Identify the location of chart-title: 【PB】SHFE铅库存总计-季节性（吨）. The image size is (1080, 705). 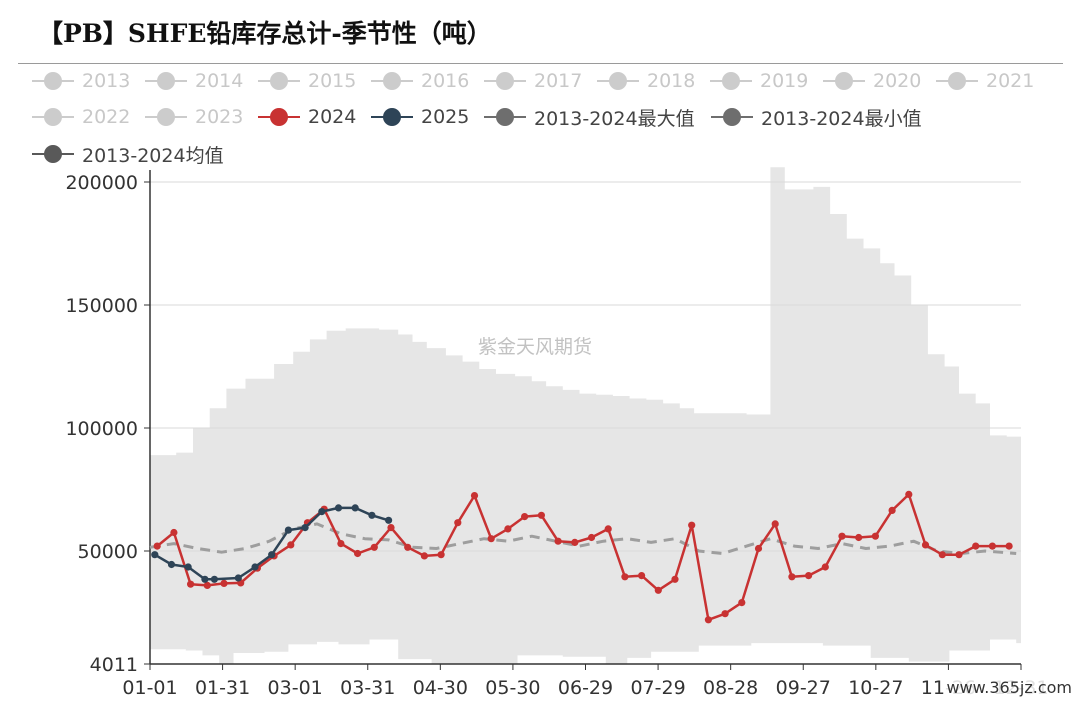
(265, 33).